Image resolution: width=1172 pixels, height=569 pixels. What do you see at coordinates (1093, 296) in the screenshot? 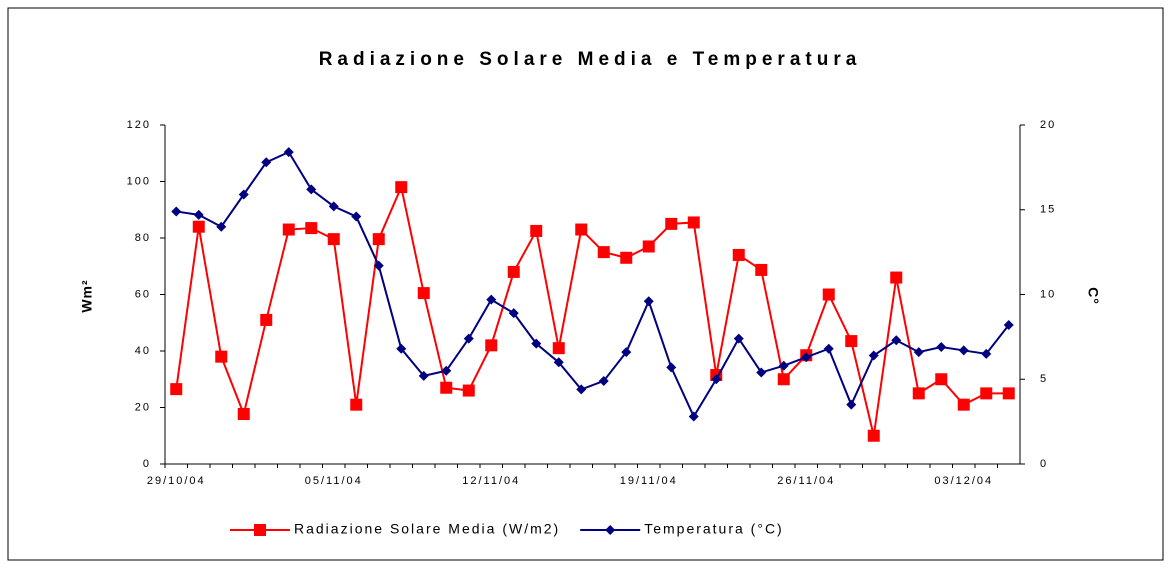
I see `y2-axis-title: C°` at bounding box center [1093, 296].